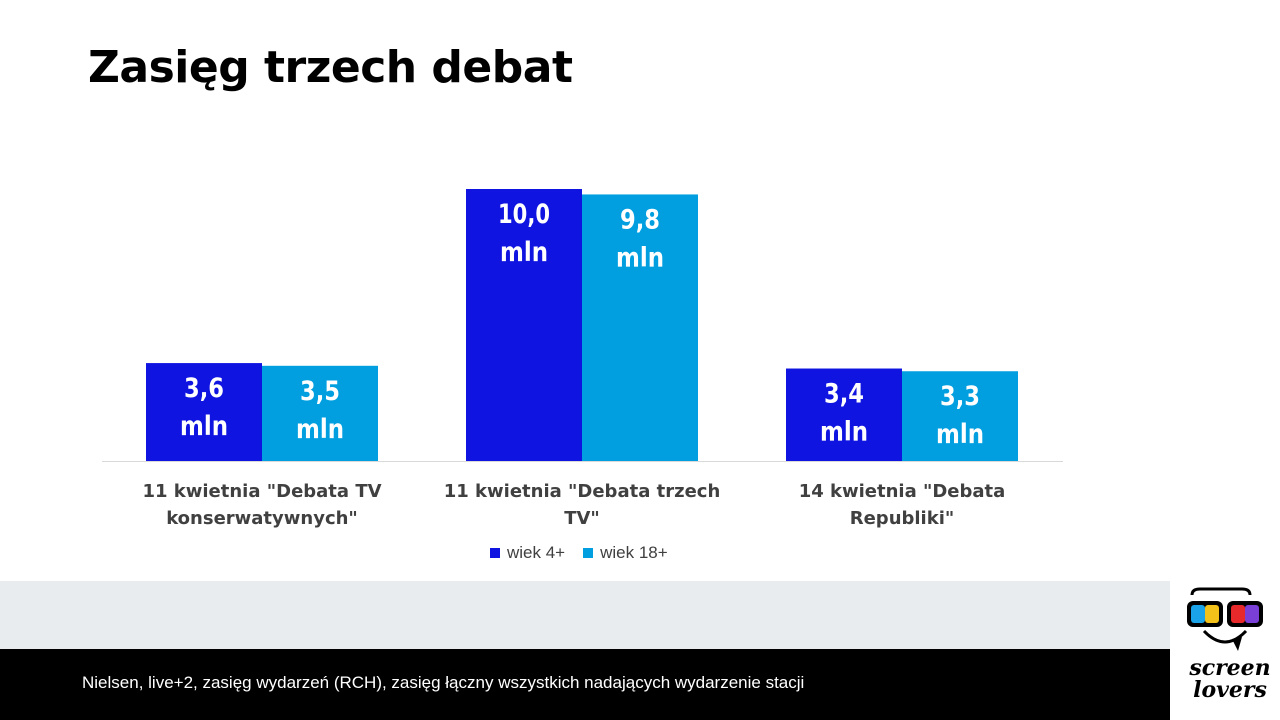 This screenshot has height=720, width=1280. Describe the element at coordinates (1230, 690) in the screenshot. I see `logo-line-2: lovers` at that location.